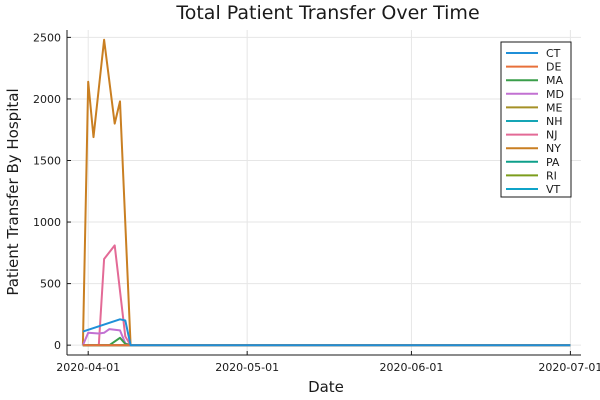  Describe the element at coordinates (551, 135) in the screenshot. I see `legend-label-nj: NJ` at that location.